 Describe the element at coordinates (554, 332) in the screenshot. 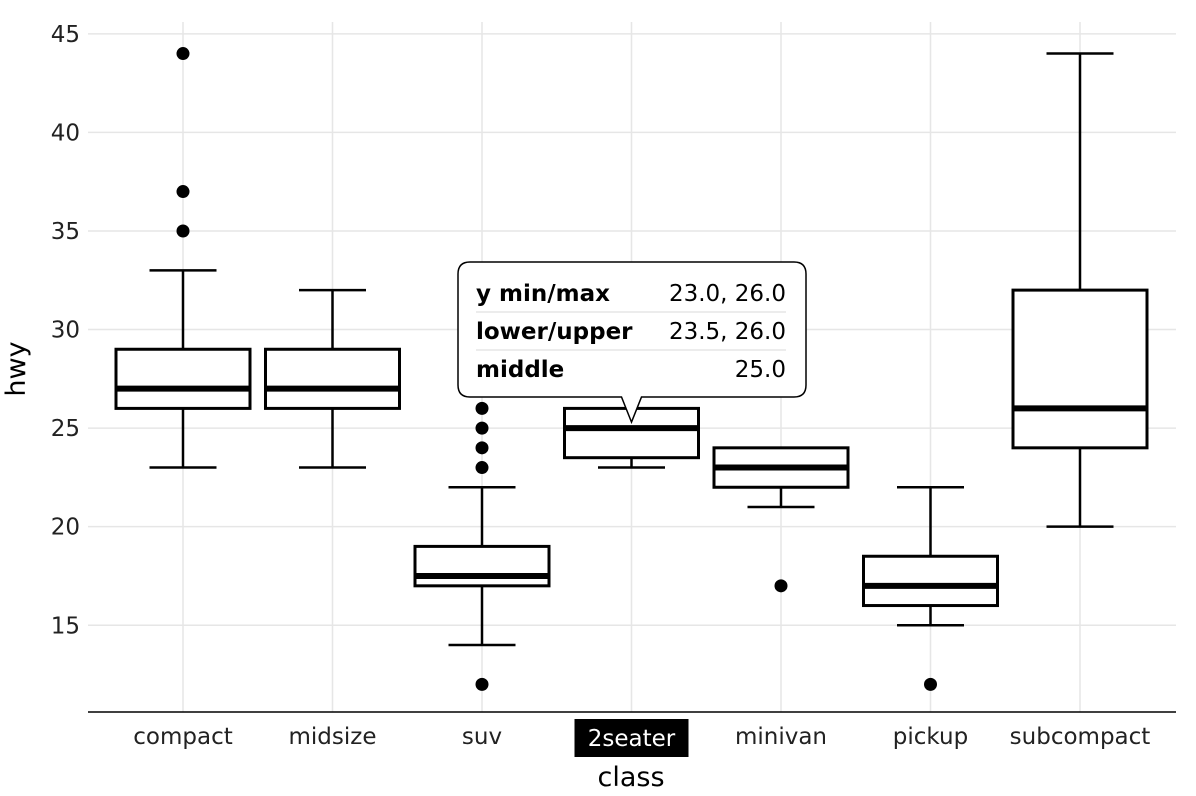

I see `tooltip-label: lower/upper` at that location.